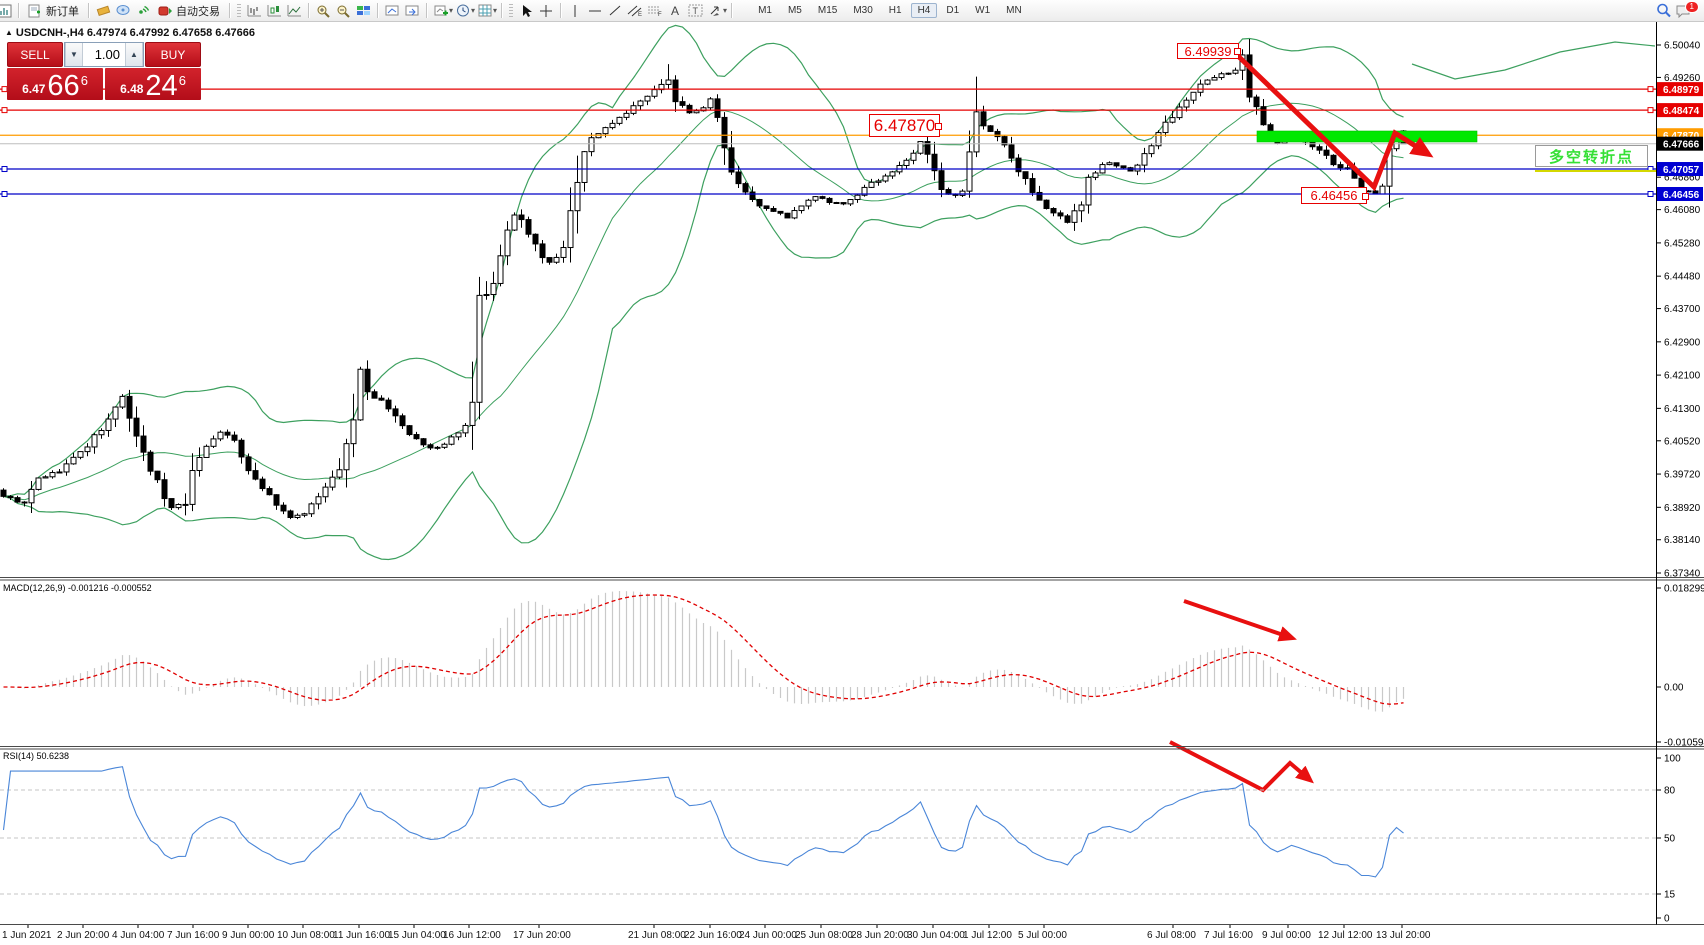 The height and width of the screenshot is (945, 1704). What do you see at coordinates (1367, 136) in the screenshot?
I see `support-zone-rectangle` at bounding box center [1367, 136].